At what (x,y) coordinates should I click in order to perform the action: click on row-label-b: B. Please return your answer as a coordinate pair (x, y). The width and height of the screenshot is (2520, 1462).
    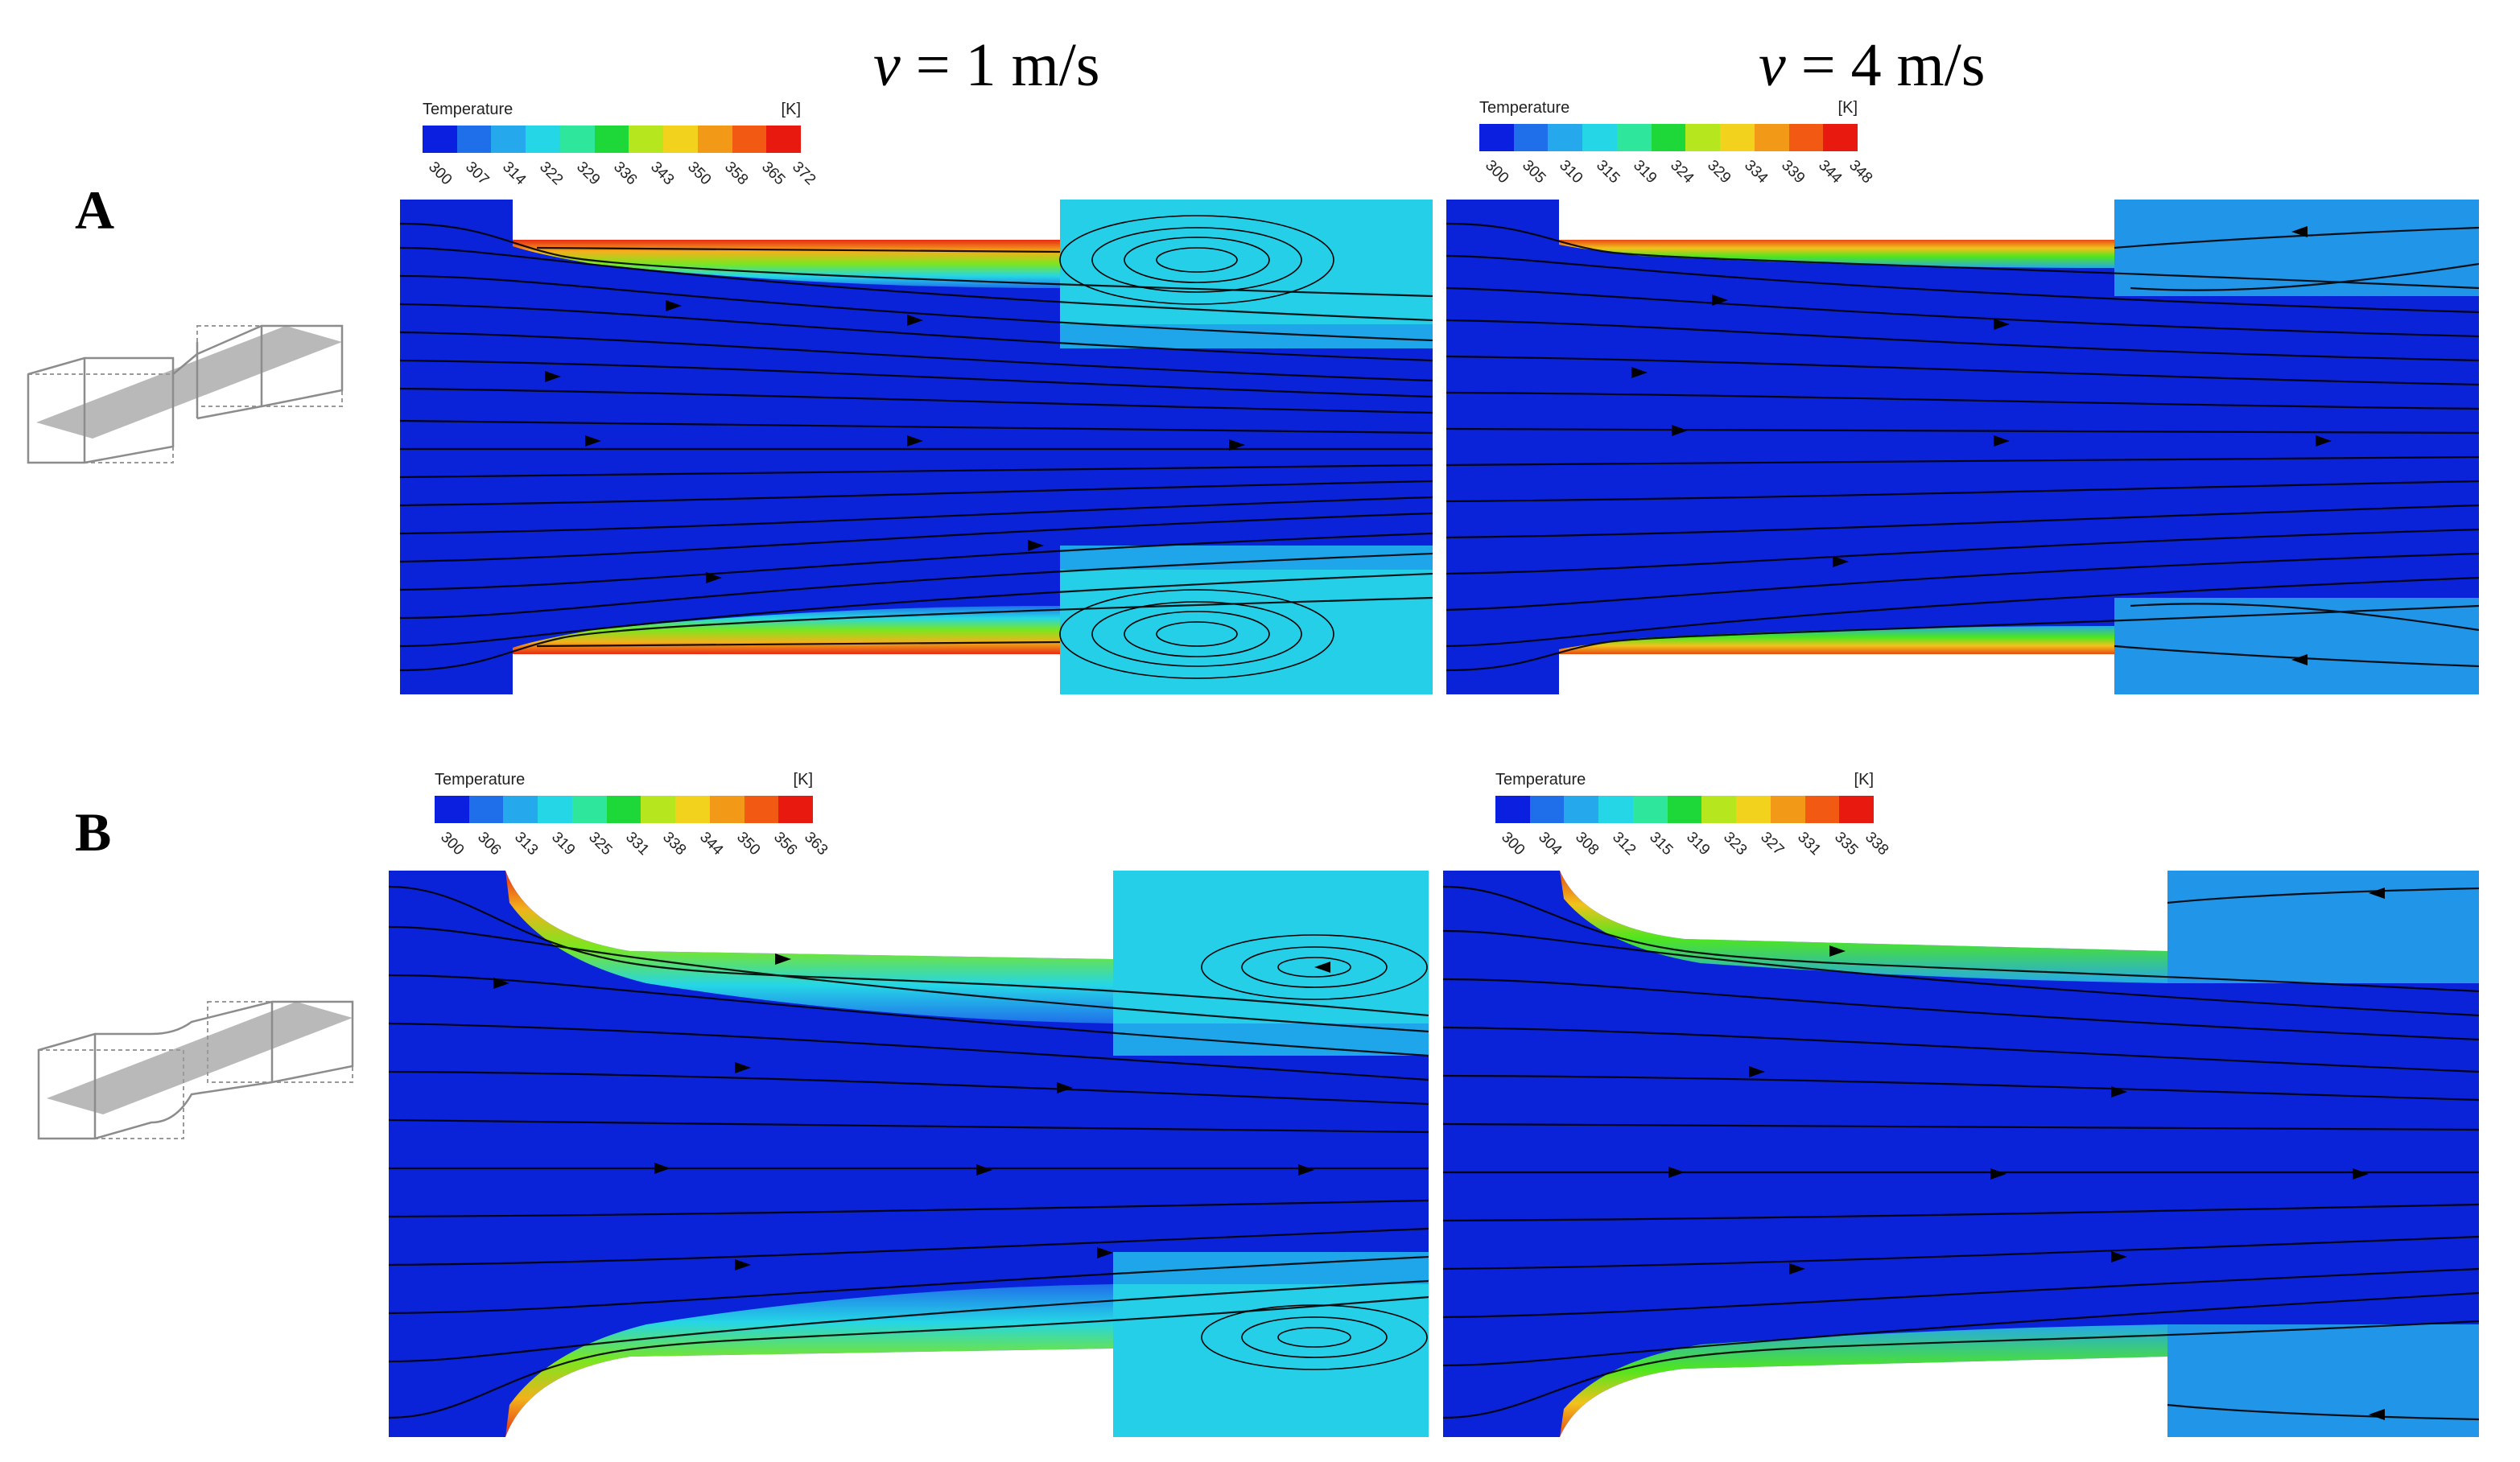
    Looking at the image, I should click on (93, 832).